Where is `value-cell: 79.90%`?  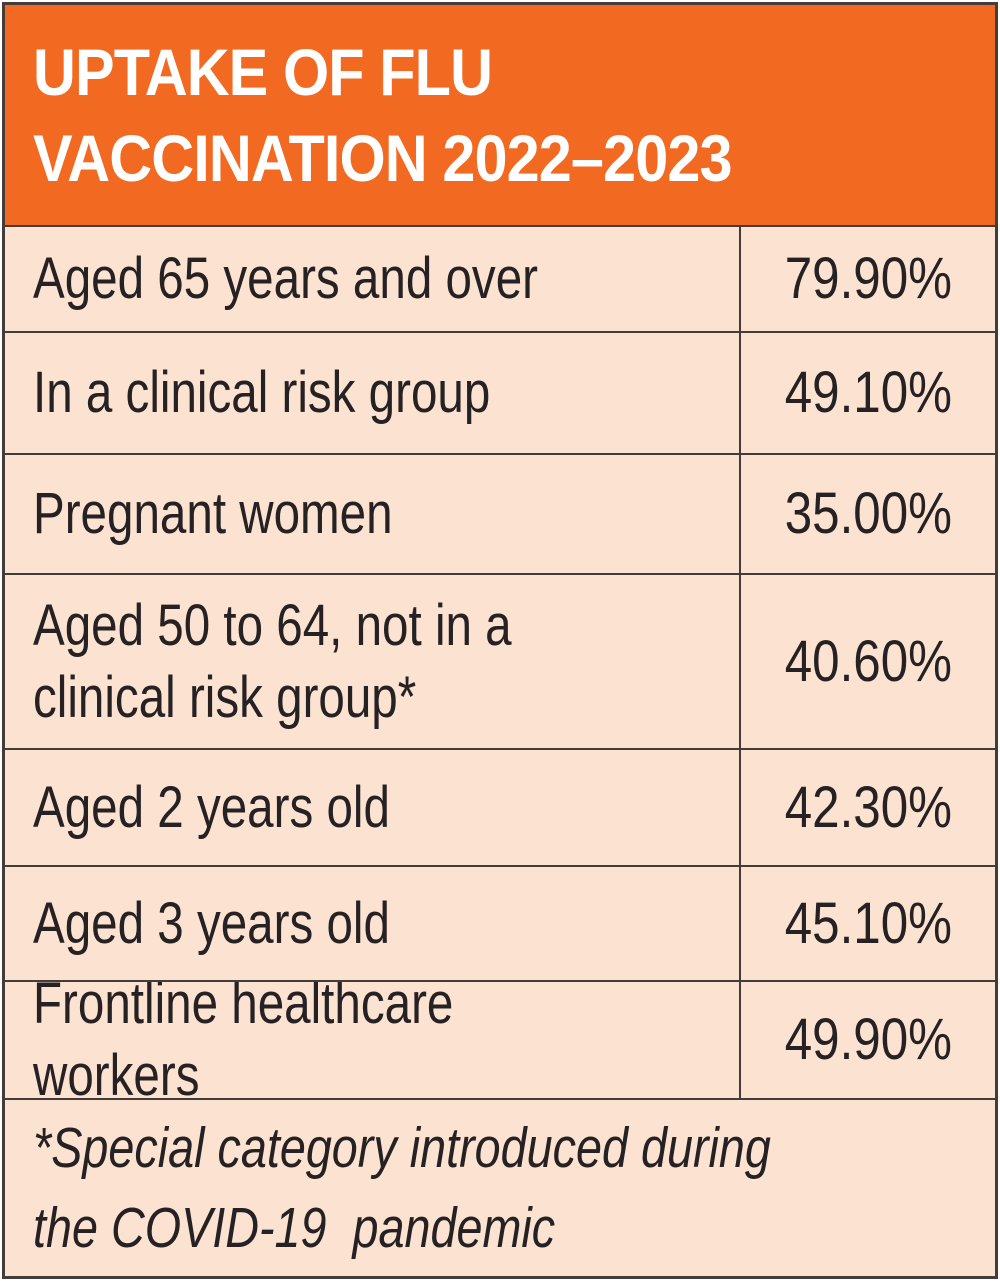
value-cell: 79.90% is located at coordinates (868, 279).